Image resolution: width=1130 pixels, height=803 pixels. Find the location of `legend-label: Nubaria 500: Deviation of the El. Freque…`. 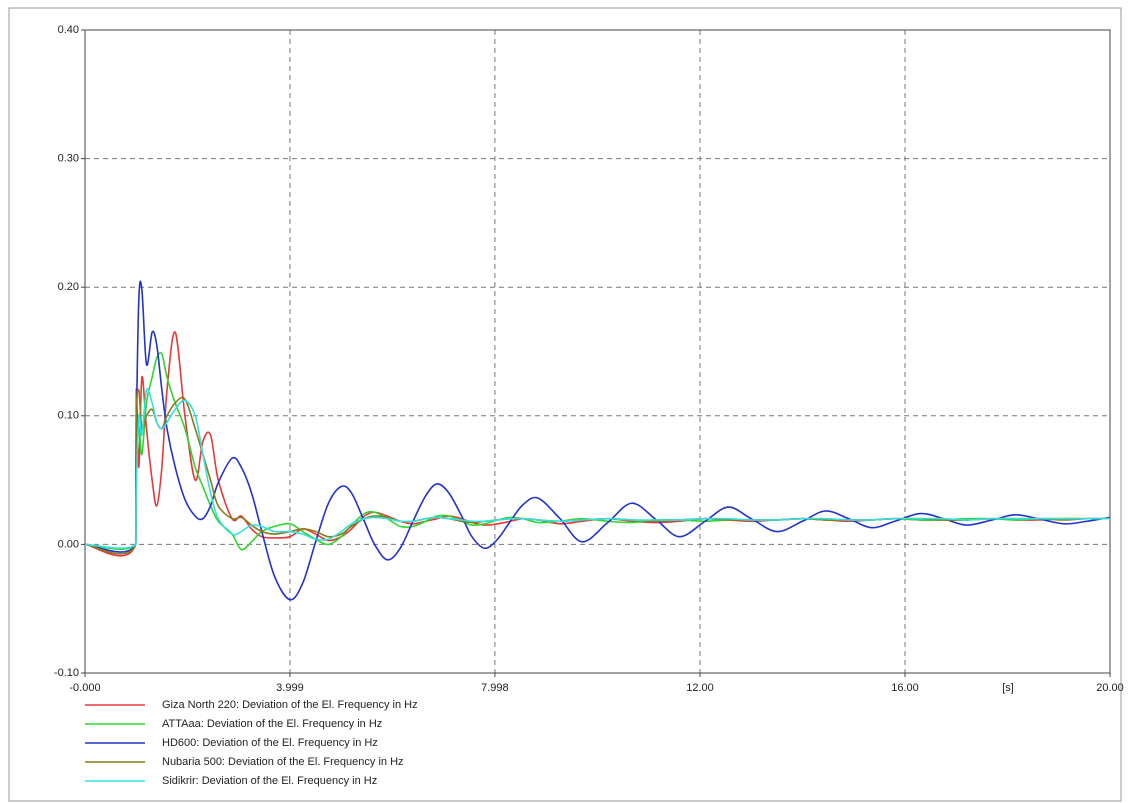

legend-label: Nubaria 500: Deviation of the El. Freque… is located at coordinates (283, 762).